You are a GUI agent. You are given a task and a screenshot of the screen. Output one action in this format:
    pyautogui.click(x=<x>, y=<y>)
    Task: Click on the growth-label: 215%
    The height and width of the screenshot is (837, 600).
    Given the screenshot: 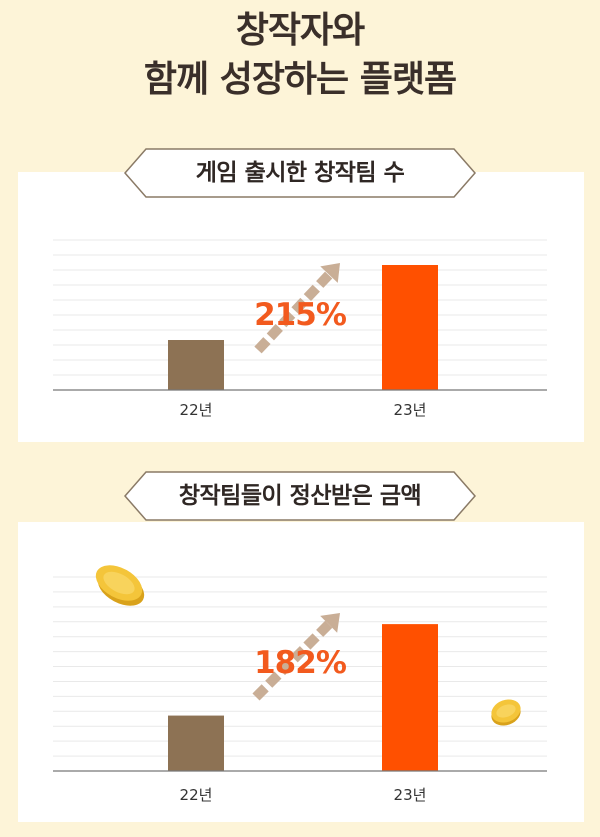 What is the action you would take?
    pyautogui.click(x=300, y=315)
    